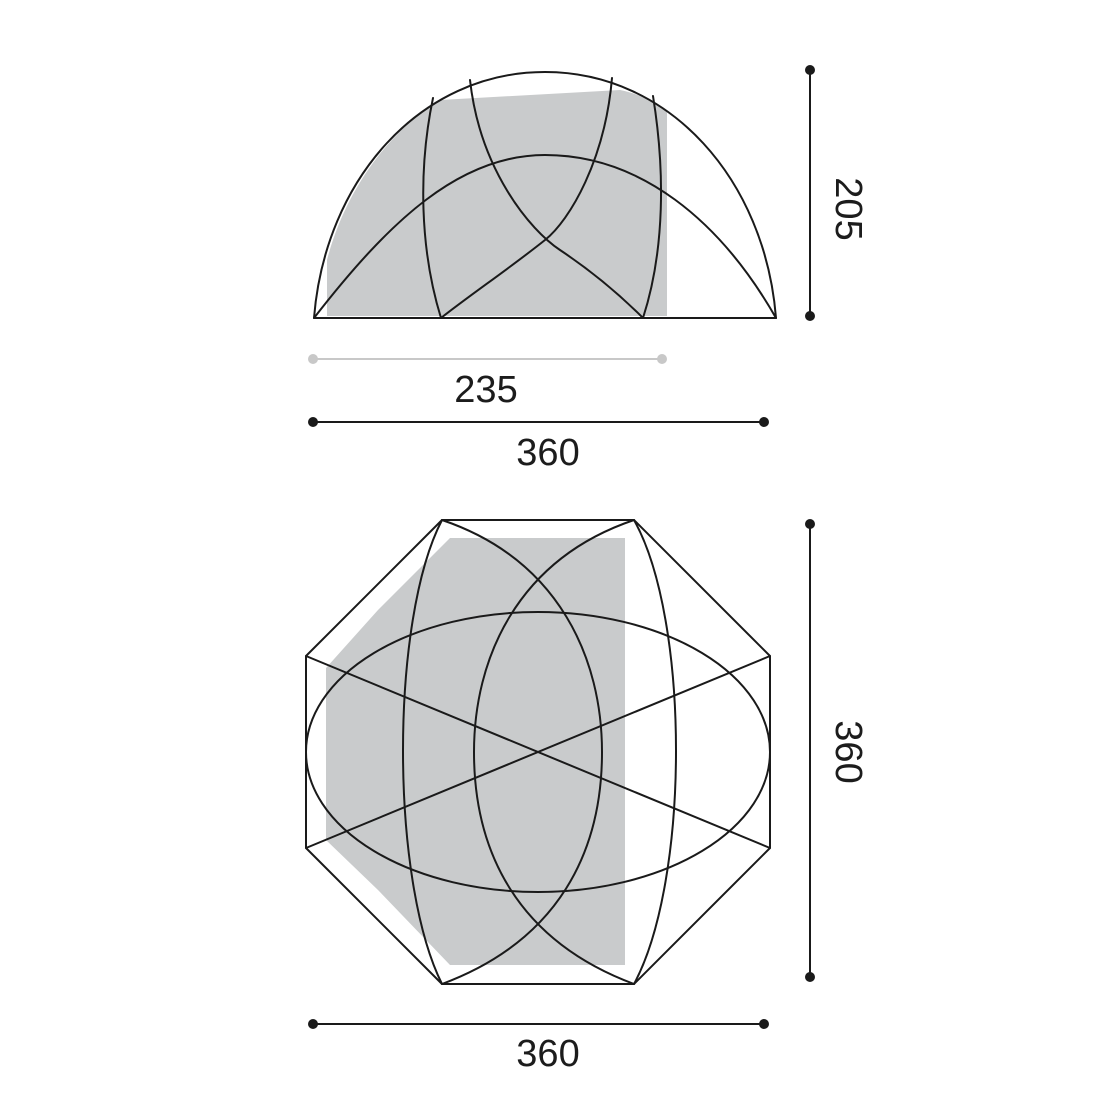 This screenshot has width=1120, height=1120. What do you see at coordinates (432, 208) in the screenshot?
I see `side-pole-left` at bounding box center [432, 208].